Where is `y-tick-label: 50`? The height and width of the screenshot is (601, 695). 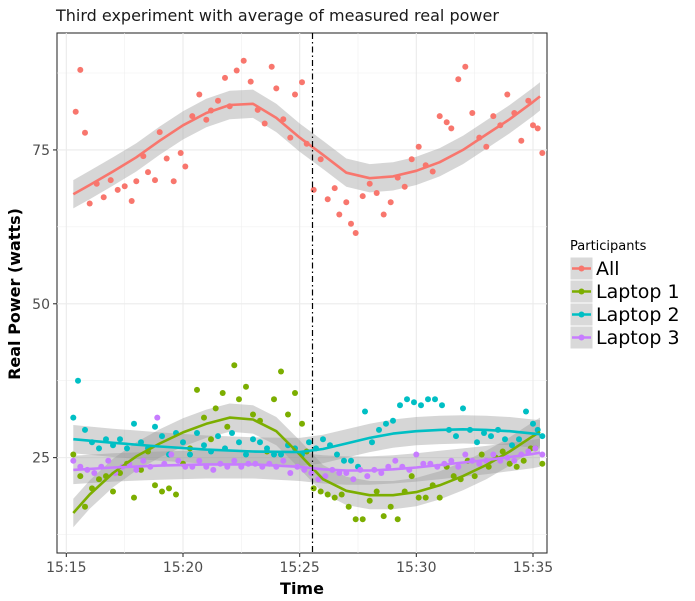 y-tick-label: 50 is located at coordinates (41, 305).